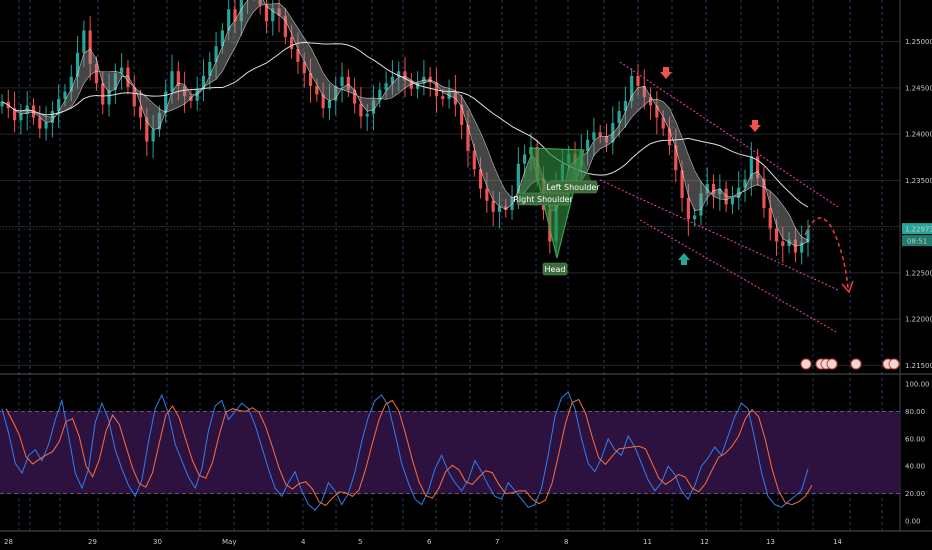 This screenshot has height=550, width=932. Describe the element at coordinates (915, 412) in the screenshot. I see `stoch-tick-label: 80.00` at that location.